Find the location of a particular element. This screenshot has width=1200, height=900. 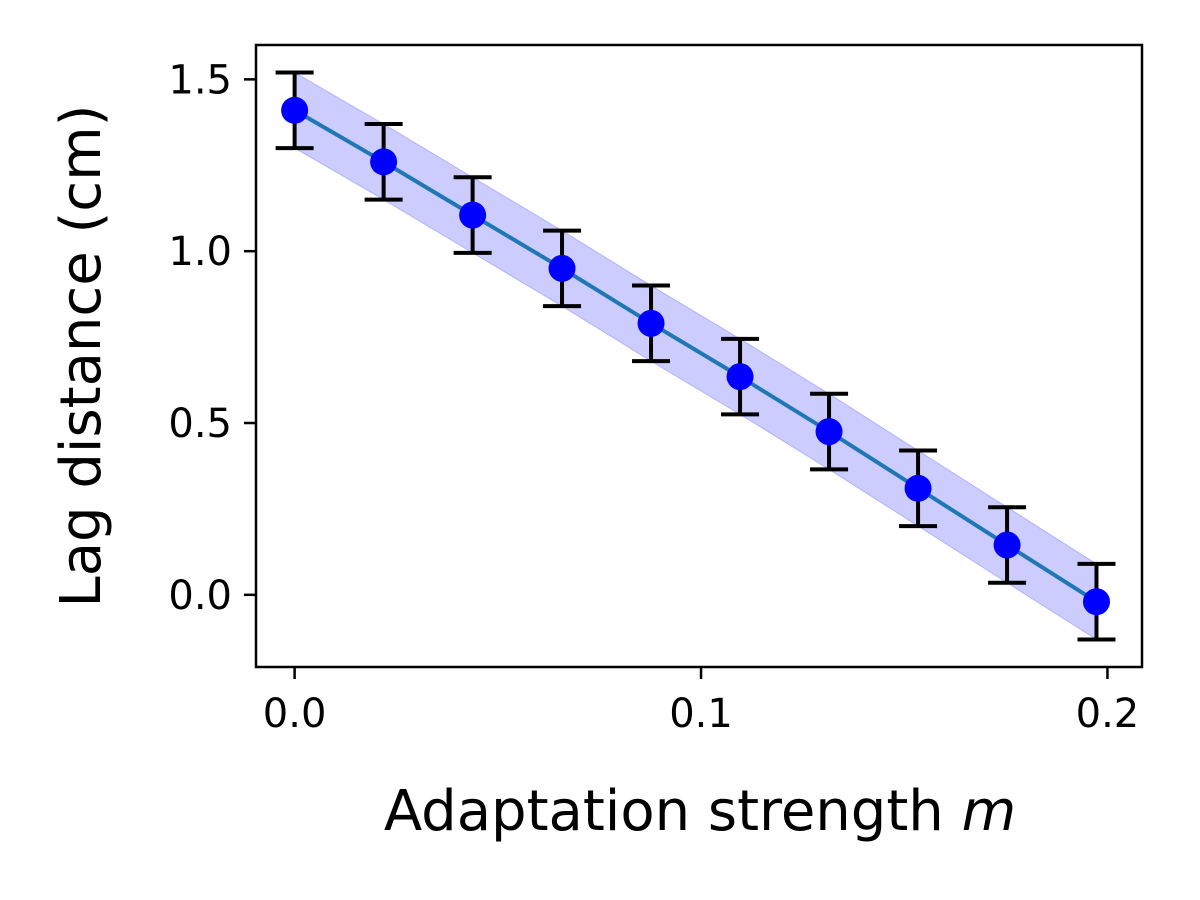

y-tick-label: 1.0 is located at coordinates (200, 252).